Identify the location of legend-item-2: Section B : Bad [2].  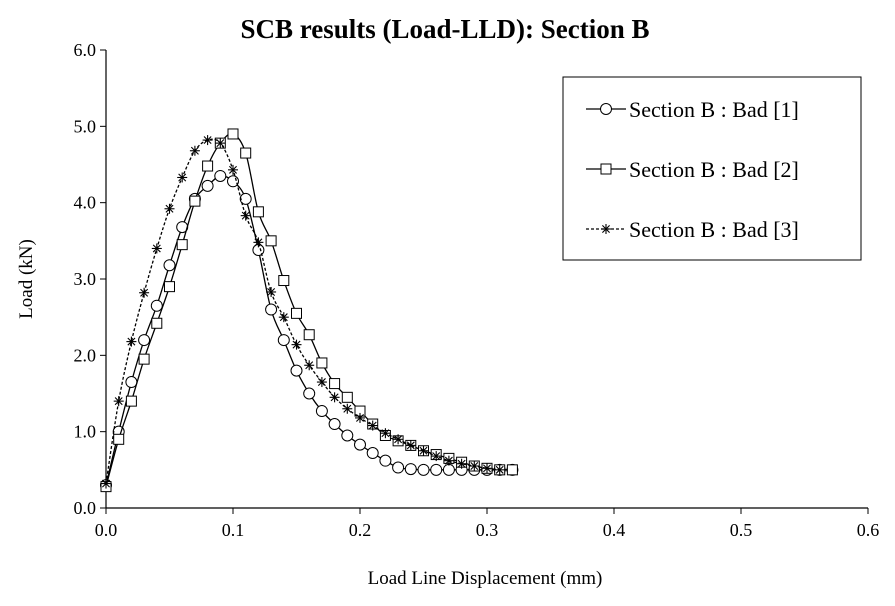
(692, 169).